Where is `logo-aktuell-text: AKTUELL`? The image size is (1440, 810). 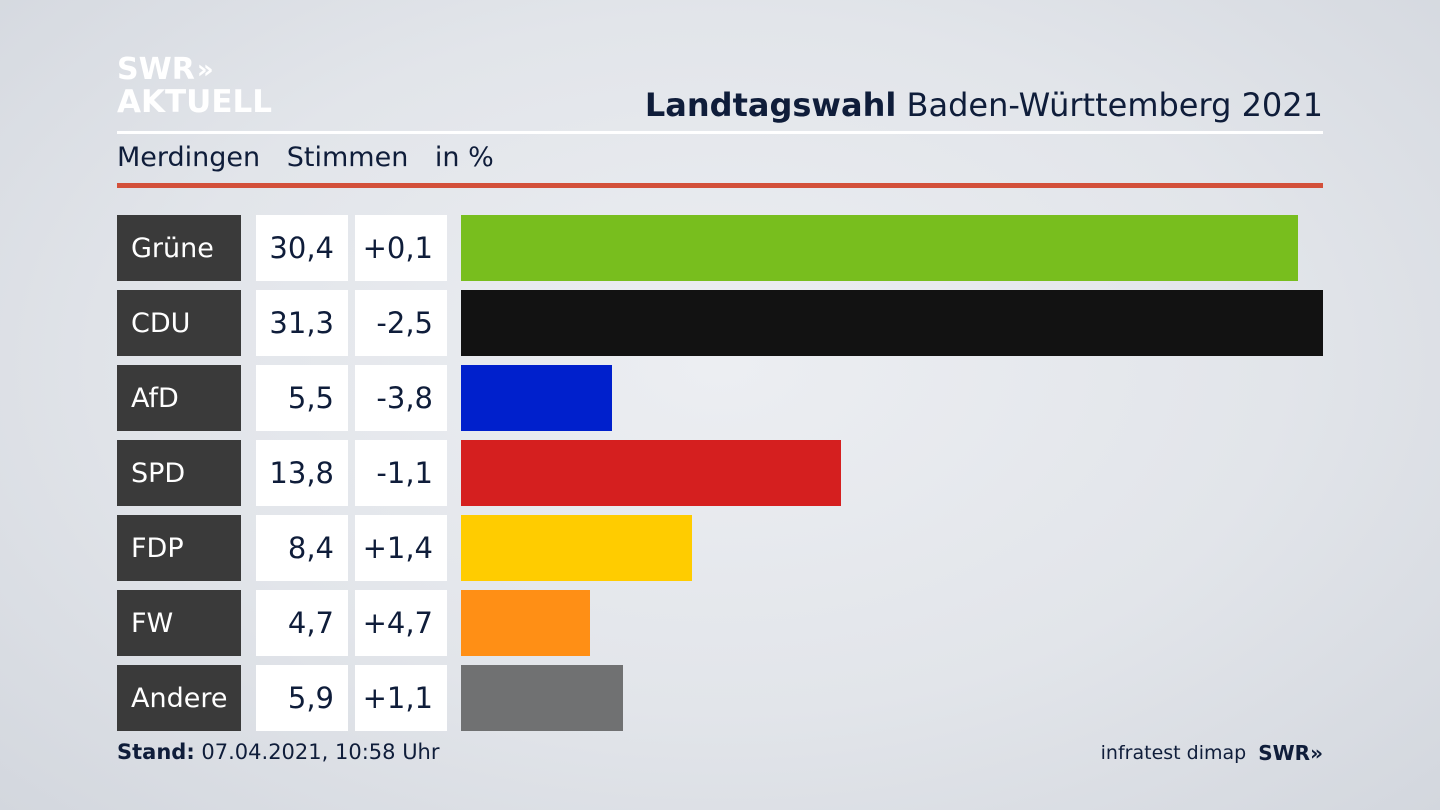 logo-aktuell-text: AKTUELL is located at coordinates (195, 102).